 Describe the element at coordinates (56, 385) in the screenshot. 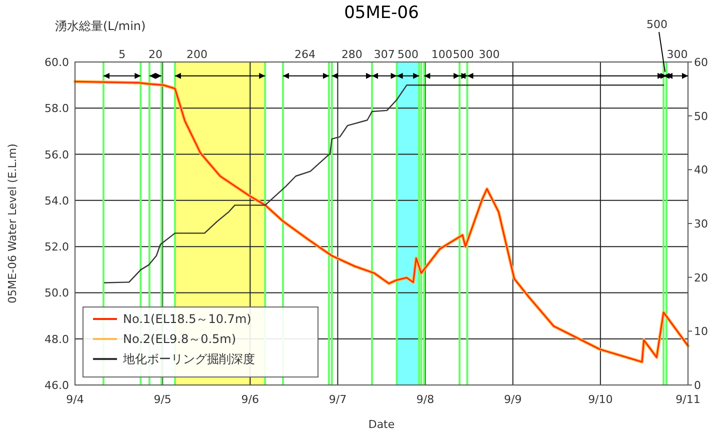

I see `y-tick-label: 46.0` at that location.